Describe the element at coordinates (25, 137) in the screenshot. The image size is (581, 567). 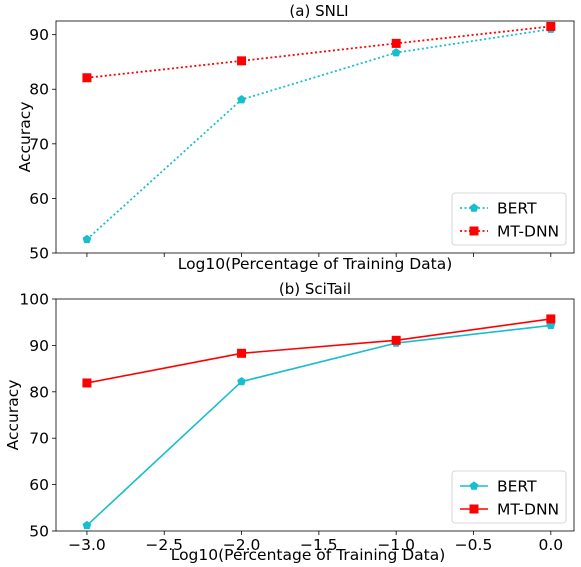
I see `y-axis-label-snli: Accuracy` at that location.